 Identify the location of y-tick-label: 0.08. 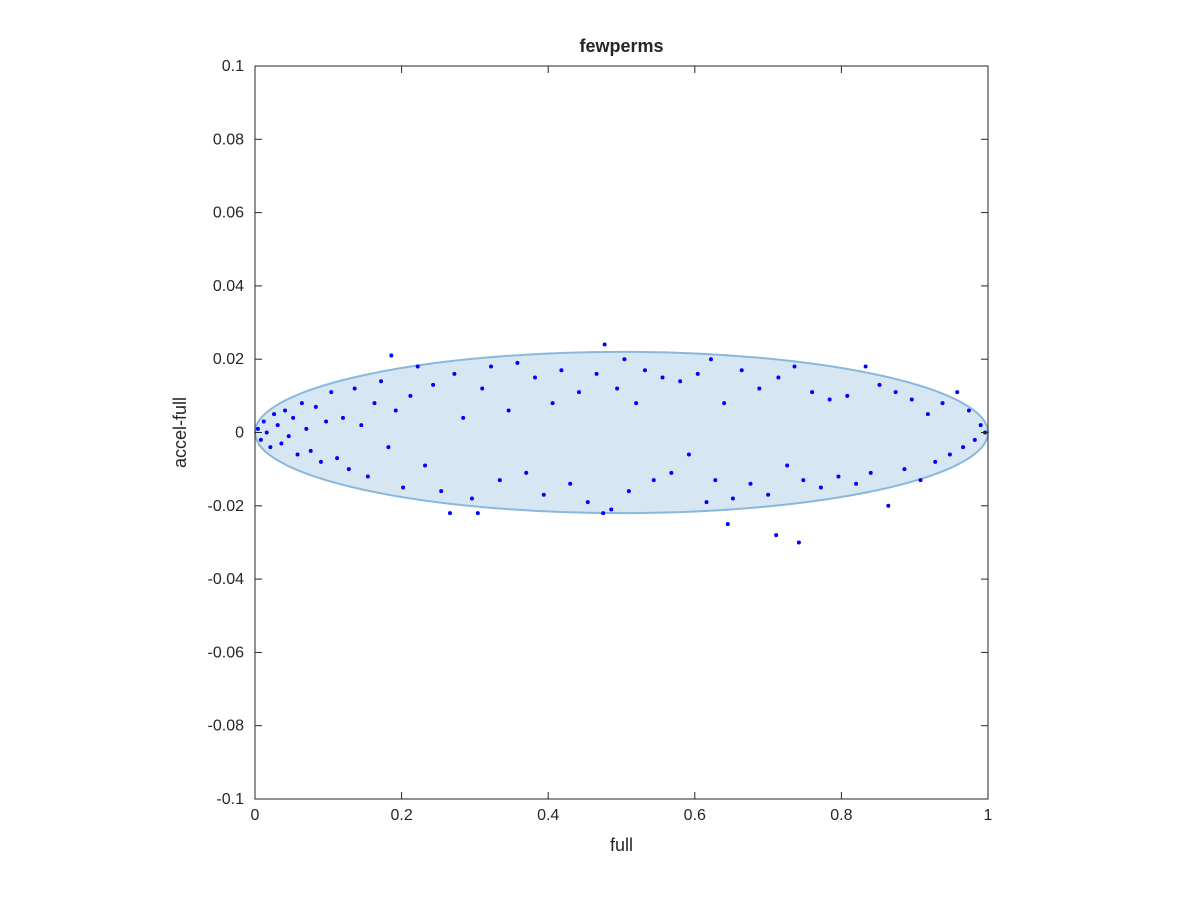
(228, 139).